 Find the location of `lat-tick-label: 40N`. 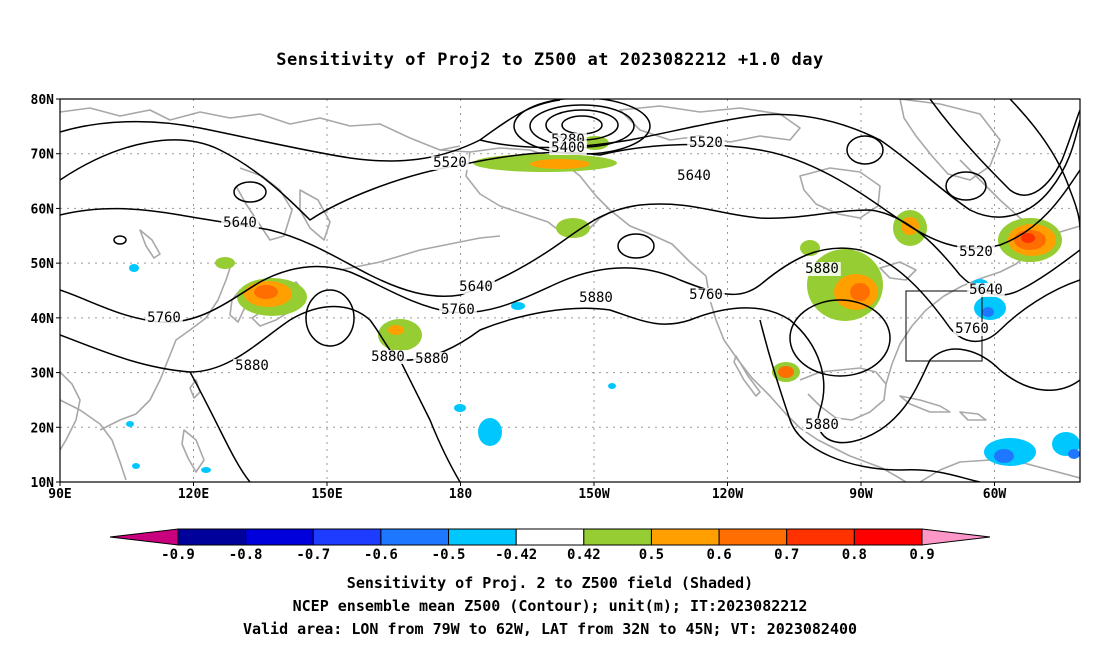

lat-tick-label: 40N is located at coordinates (43, 319).